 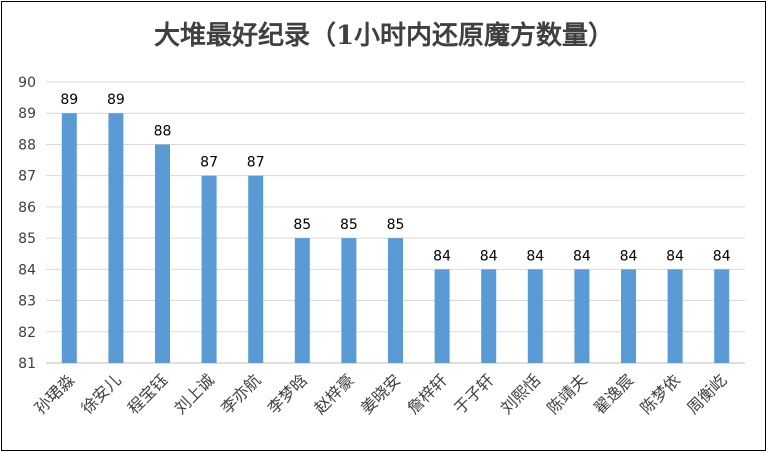 I want to click on y-tick-label: 86, so click(x=27, y=208).